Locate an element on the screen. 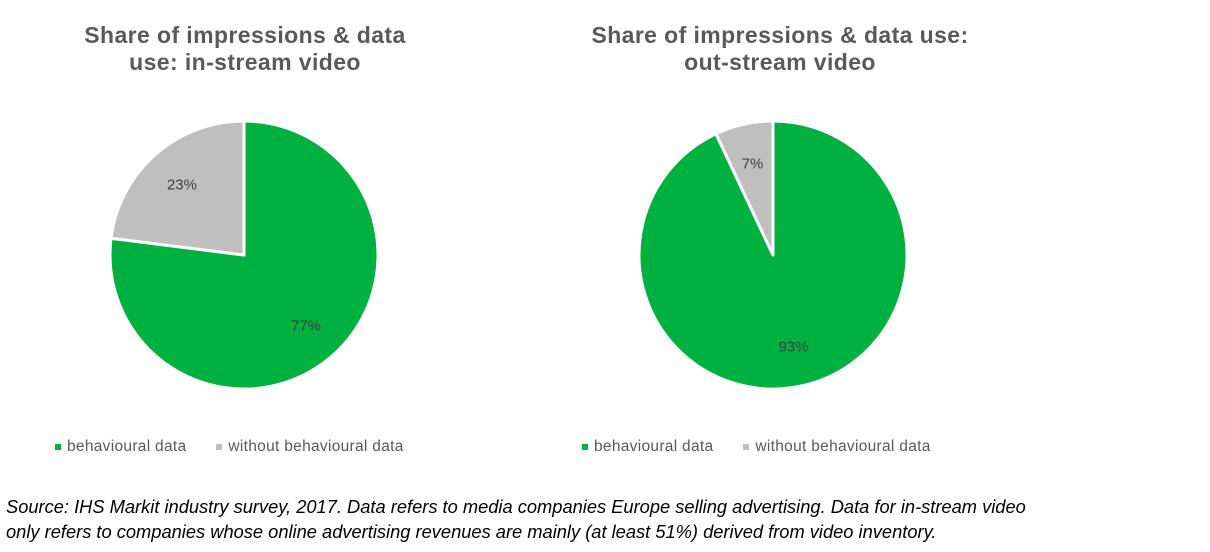  pie-chart: 93% 7% is located at coordinates (773, 255).